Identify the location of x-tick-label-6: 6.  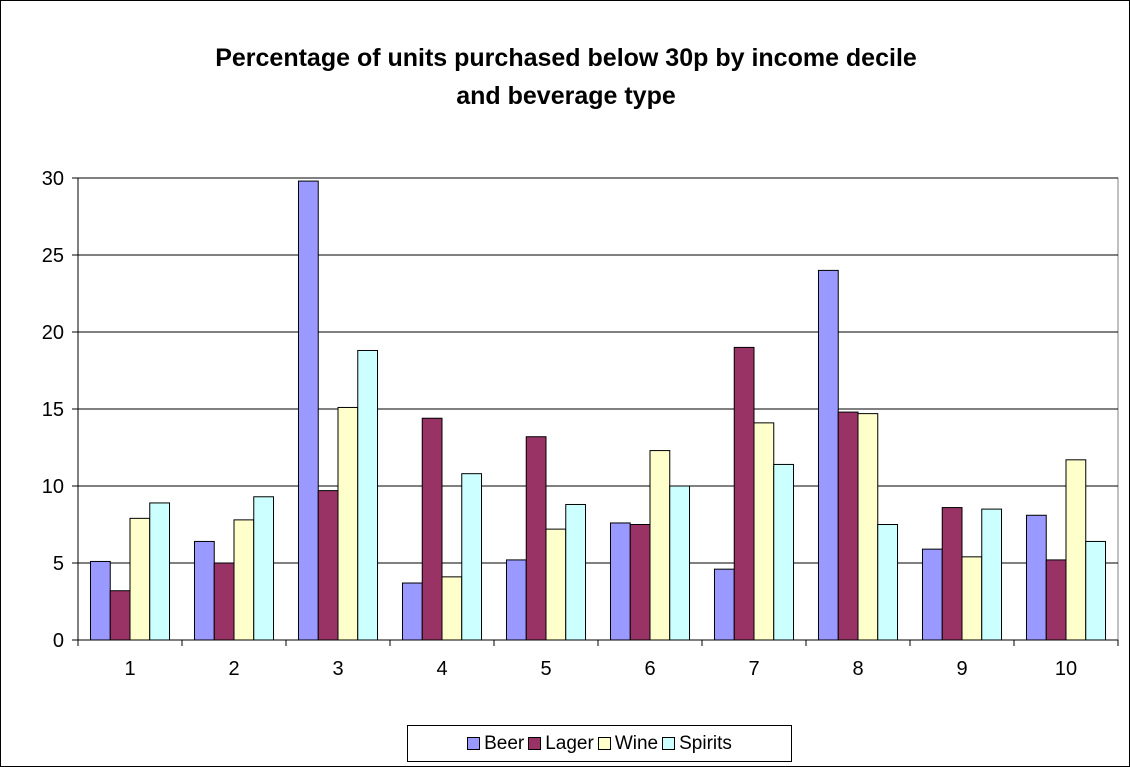
(649, 669).